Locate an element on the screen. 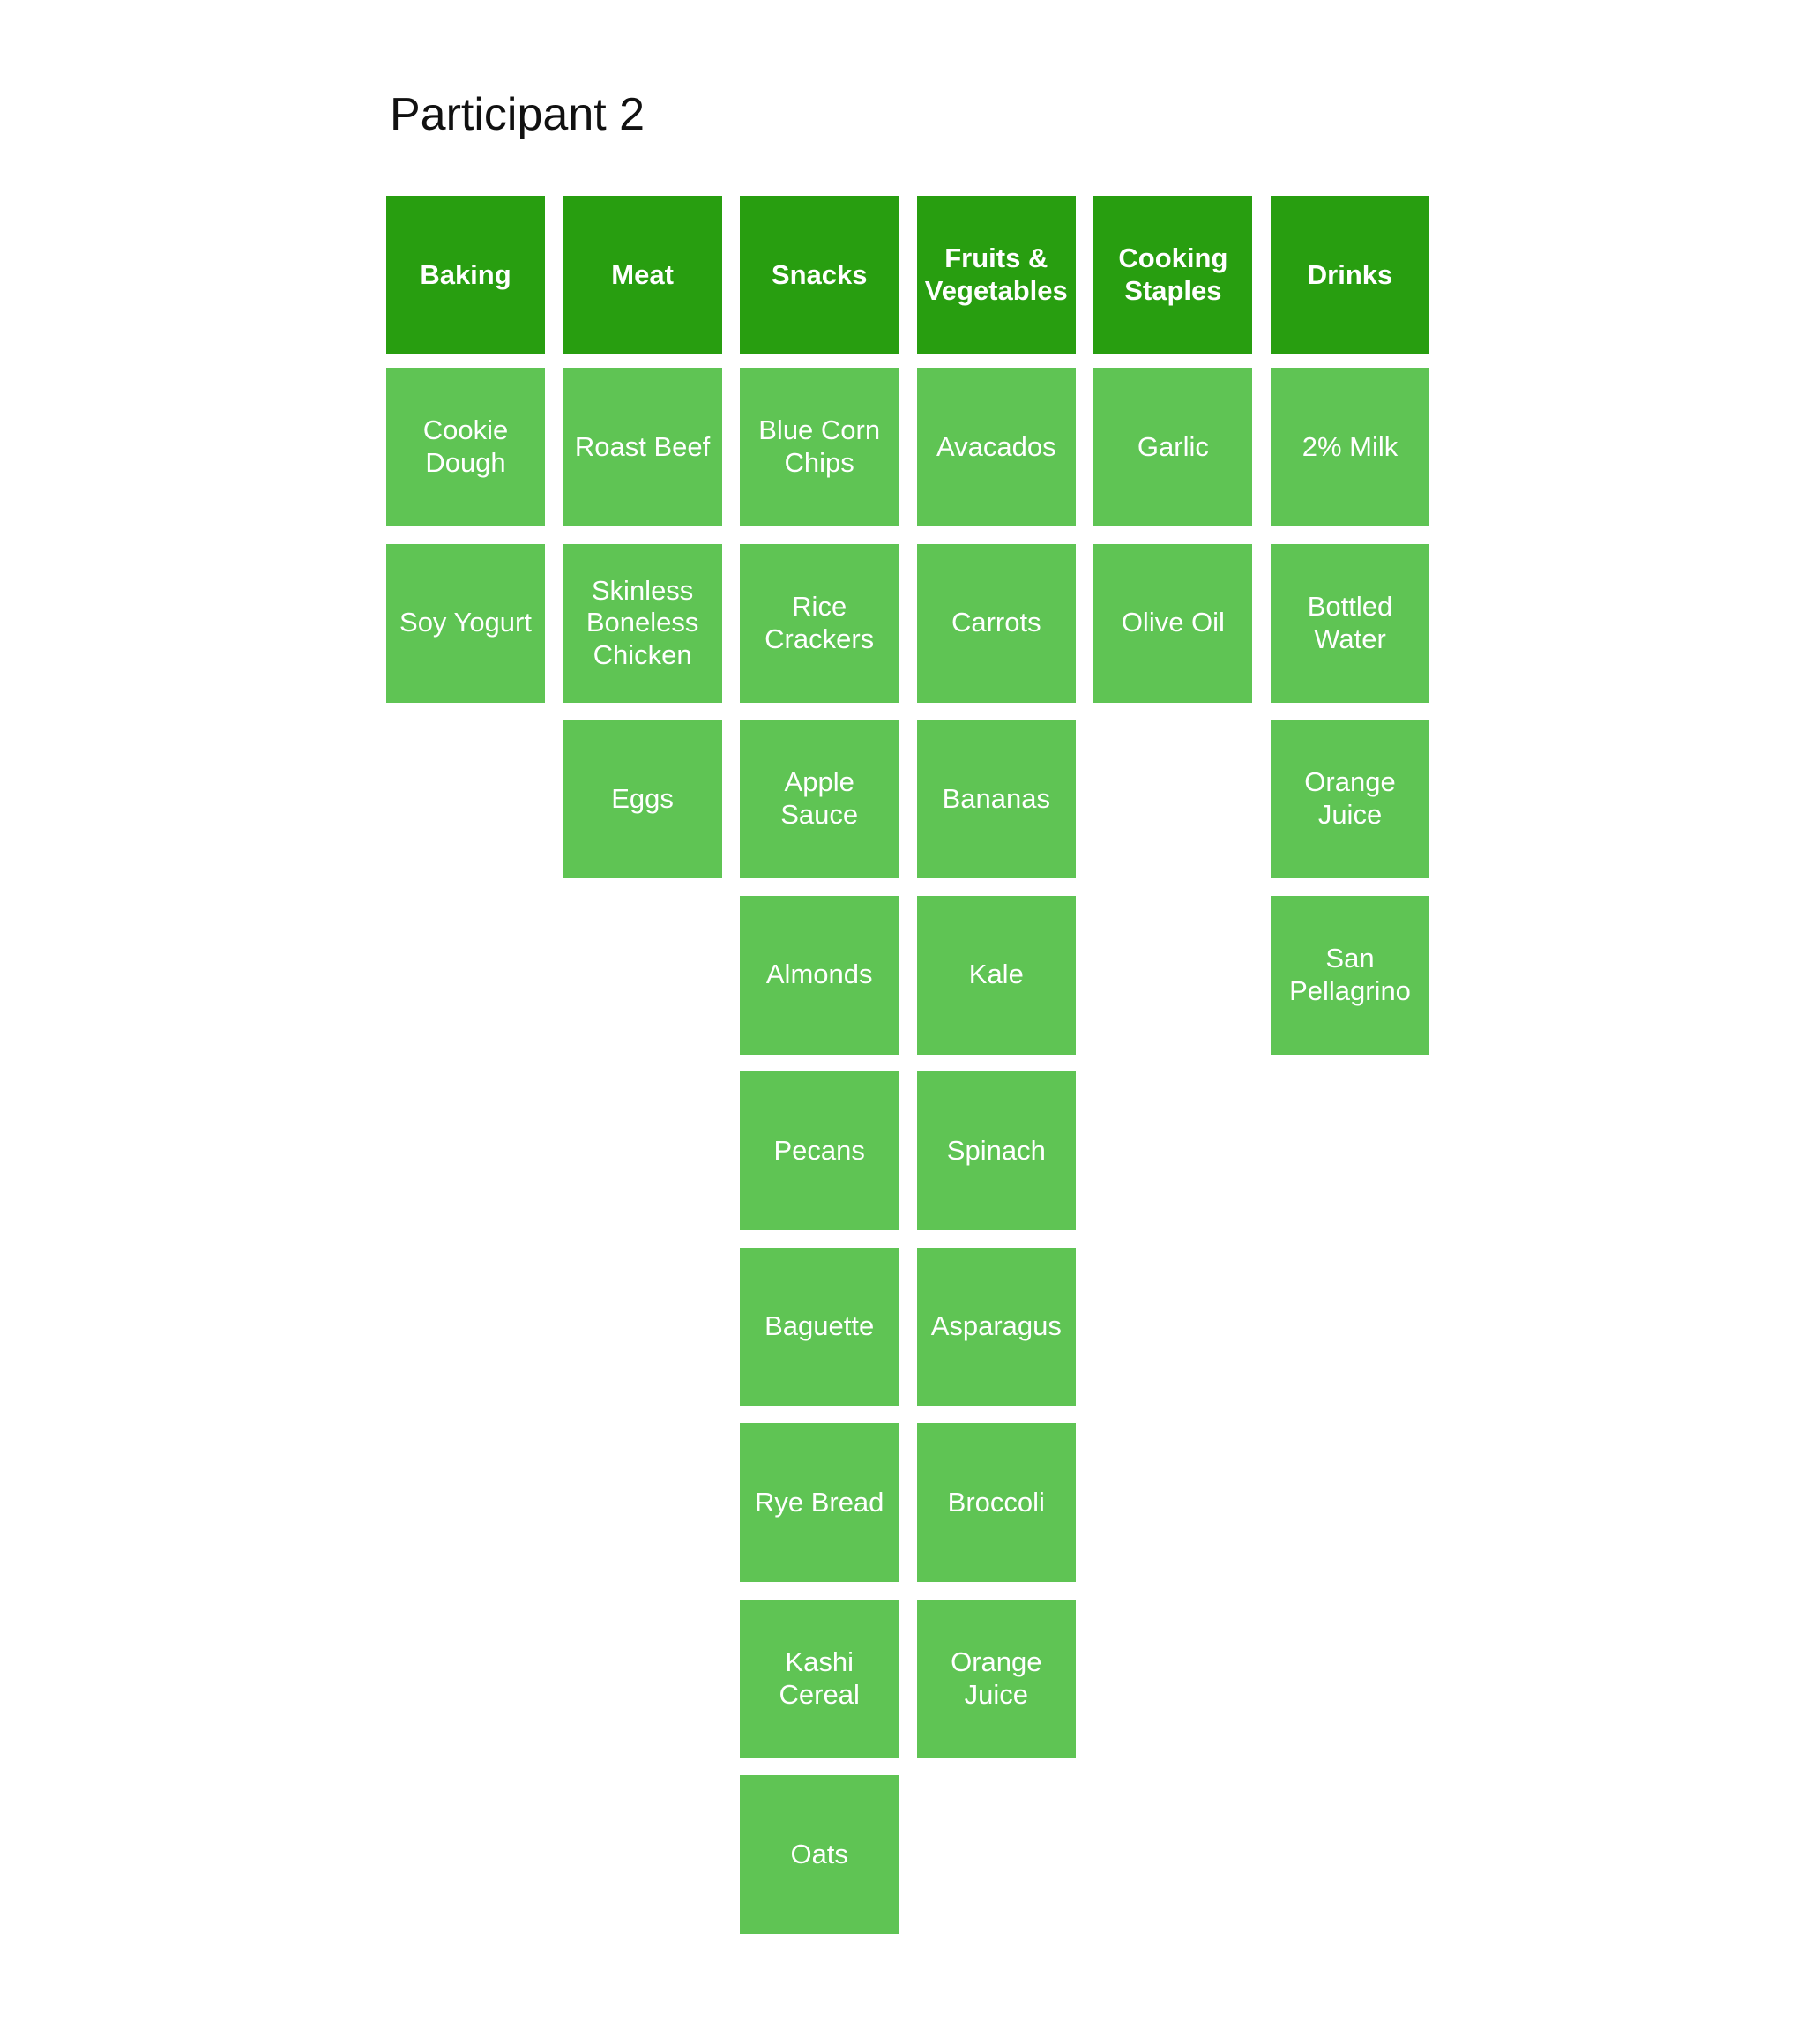 This screenshot has height=2022, width=1820. category-header: Cooking Staples is located at coordinates (1173, 275).